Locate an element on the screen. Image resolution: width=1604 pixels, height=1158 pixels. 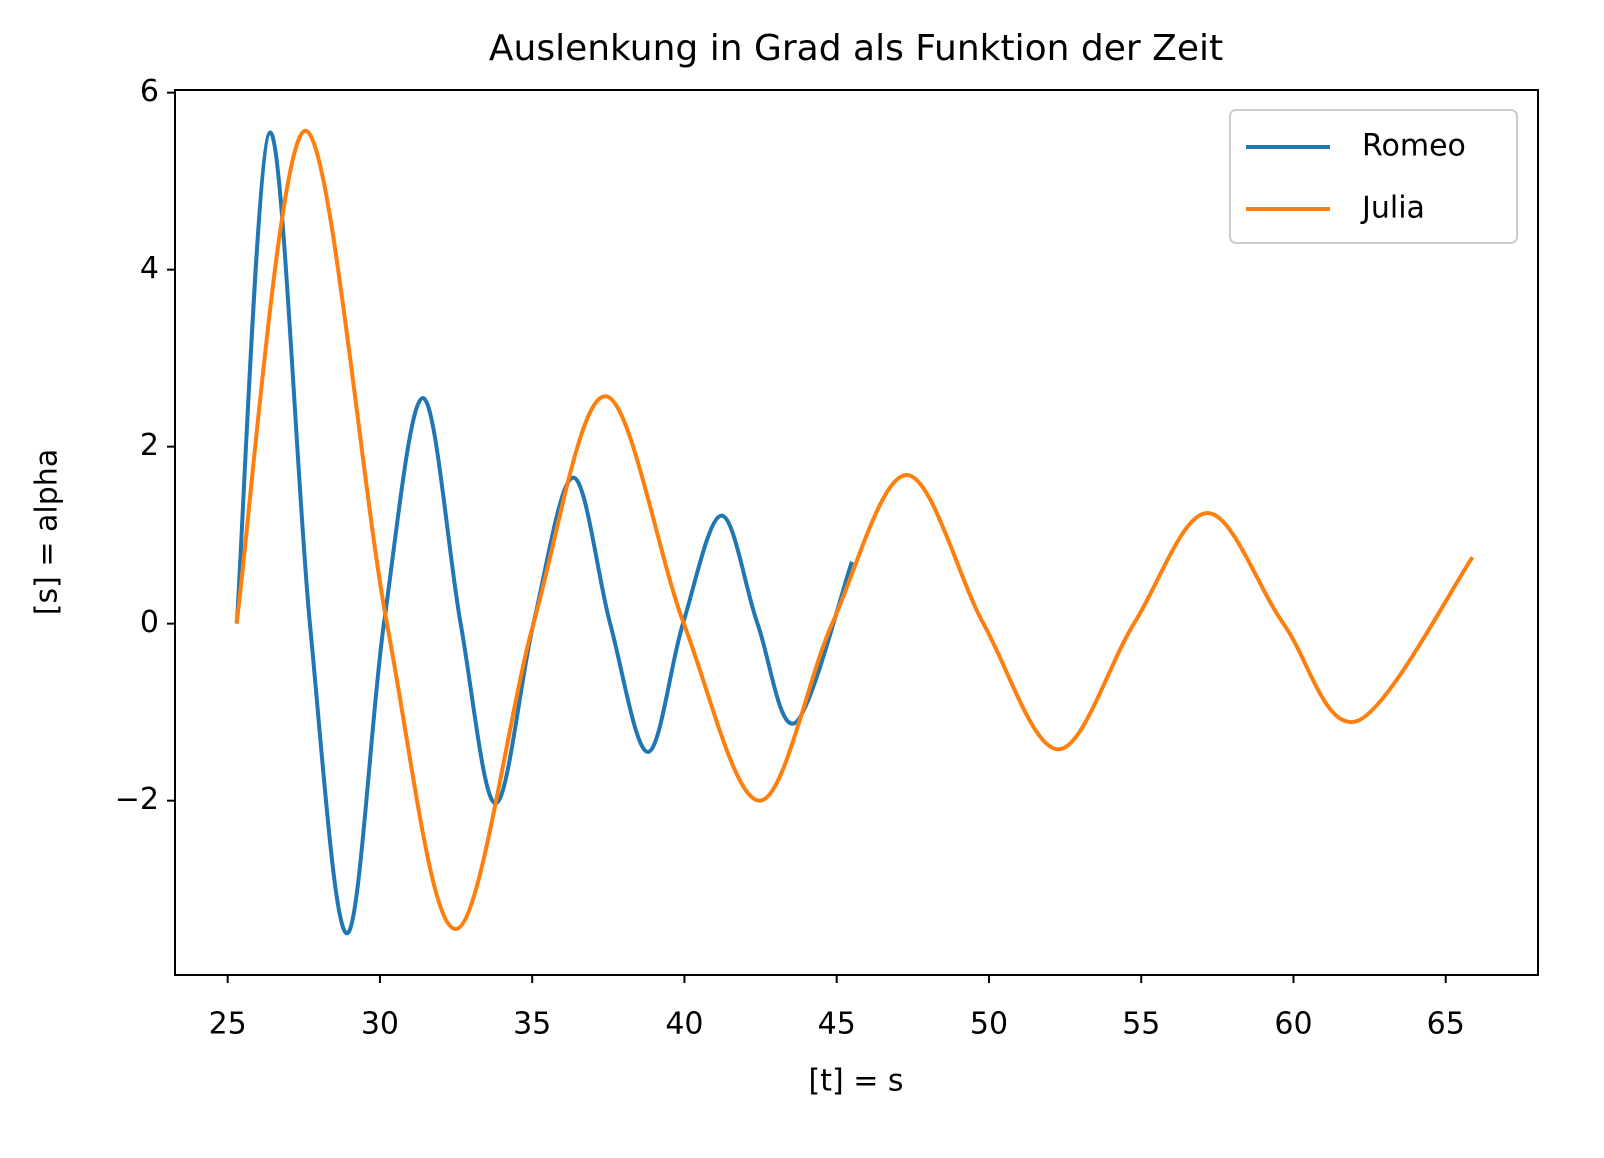
x-axis-label: [t] = s is located at coordinates (855, 1081).